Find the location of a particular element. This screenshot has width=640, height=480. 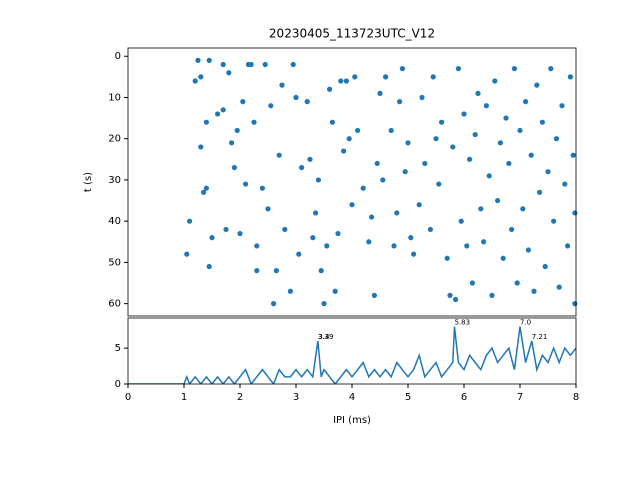

x-tick-label: 3 is located at coordinates (296, 397).